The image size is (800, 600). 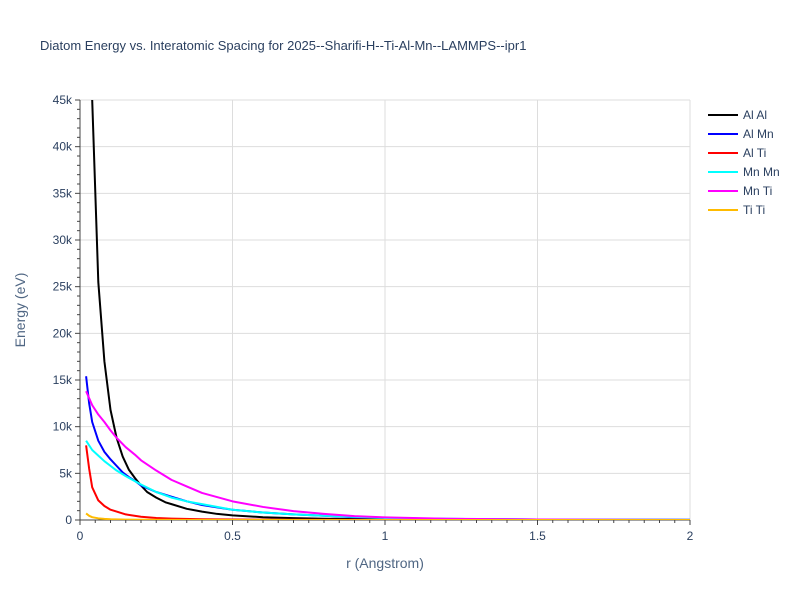 What do you see at coordinates (63, 100) in the screenshot?
I see `y-tick-label: 45k` at bounding box center [63, 100].